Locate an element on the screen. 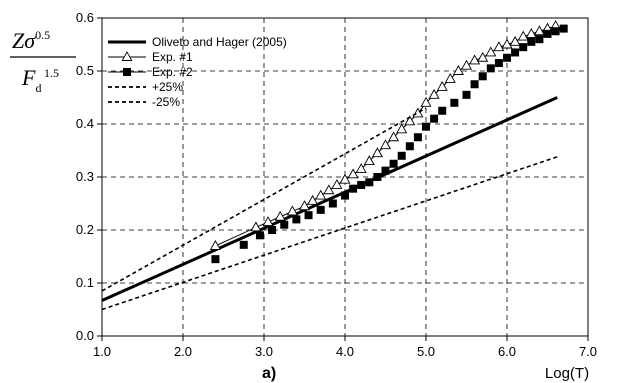  svg-text: Zσ0.5 is located at coordinates (31, 40).